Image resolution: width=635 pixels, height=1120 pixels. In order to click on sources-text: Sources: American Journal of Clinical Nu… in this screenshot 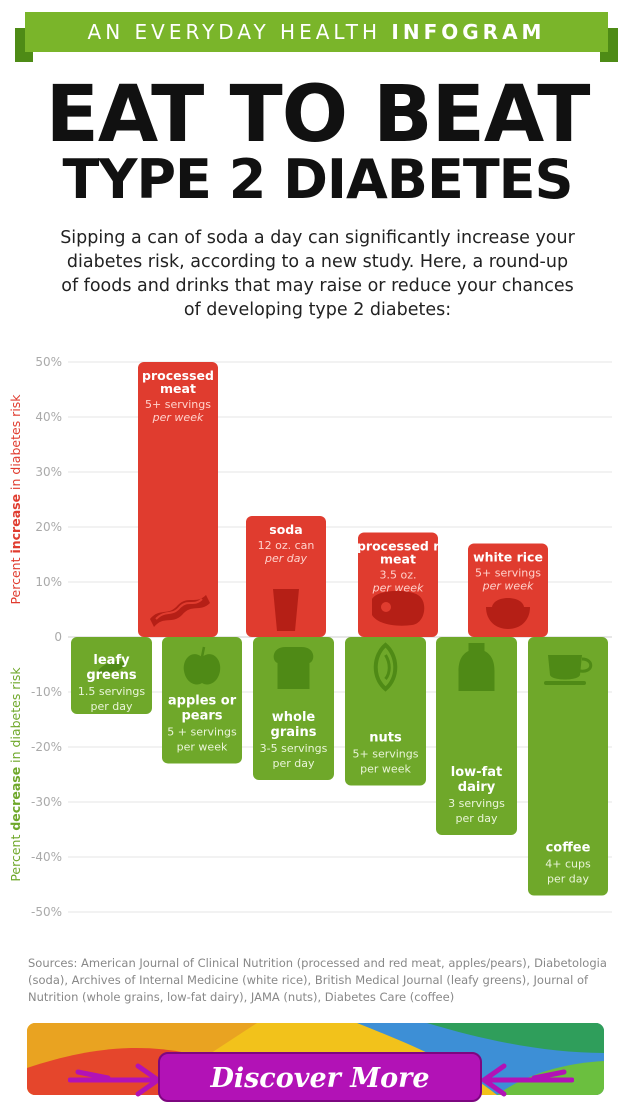, I will do `click(317, 980)`.